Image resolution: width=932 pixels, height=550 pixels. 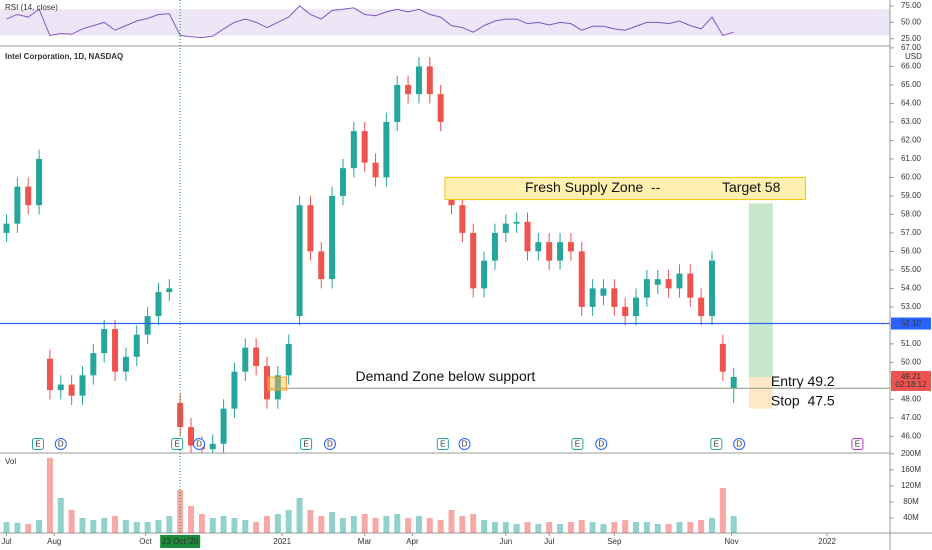 I want to click on countdown: 02:18:12, so click(x=911, y=384).